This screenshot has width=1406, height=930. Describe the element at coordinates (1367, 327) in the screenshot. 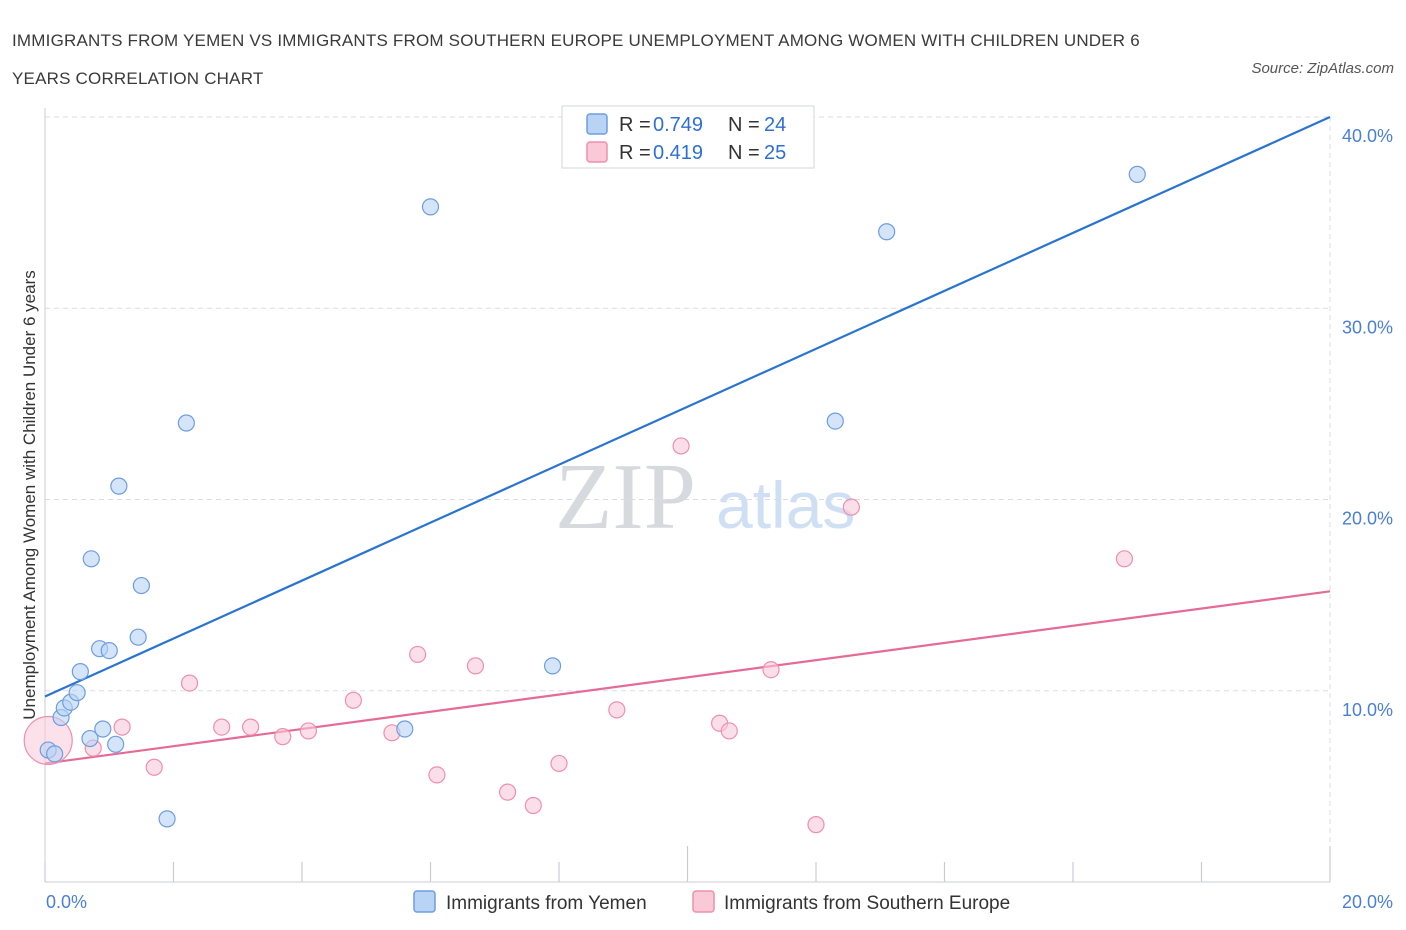

I see `y-tick-label: 30.0%` at that location.